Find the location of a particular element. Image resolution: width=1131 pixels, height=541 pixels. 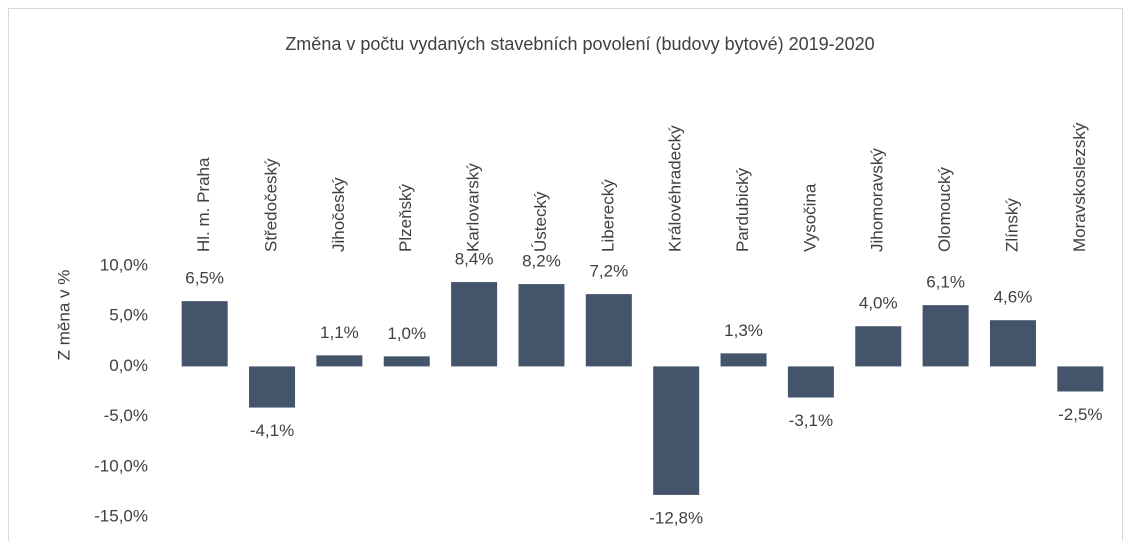

y-axis-title: Z měna v % is located at coordinates (63, 315).